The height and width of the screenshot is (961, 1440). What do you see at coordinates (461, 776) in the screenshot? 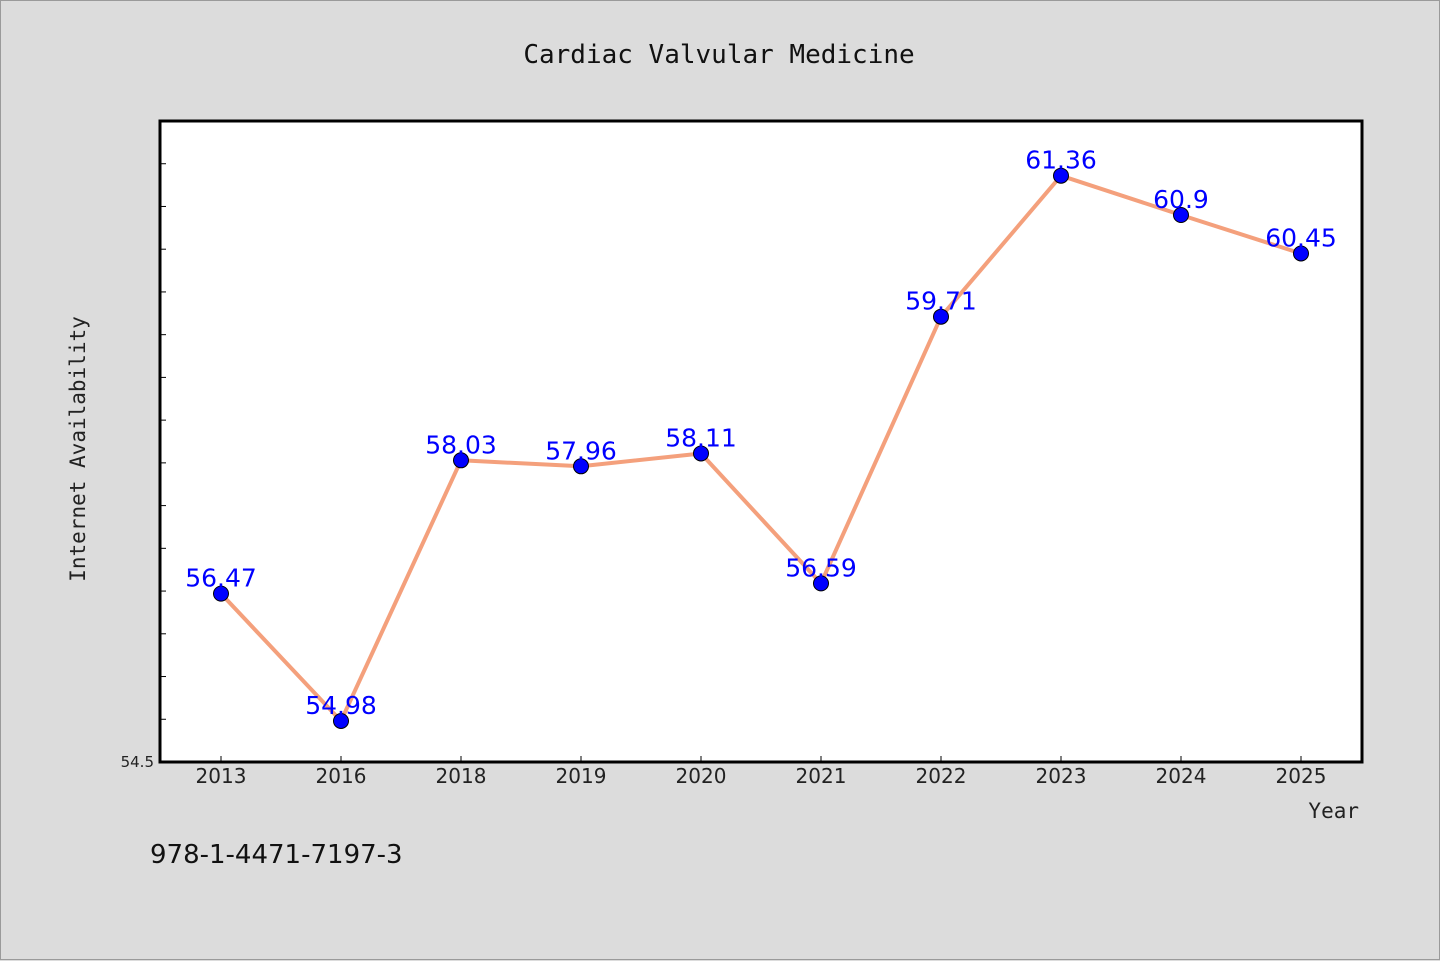
I see `x-tick-label: 2018` at bounding box center [461, 776].